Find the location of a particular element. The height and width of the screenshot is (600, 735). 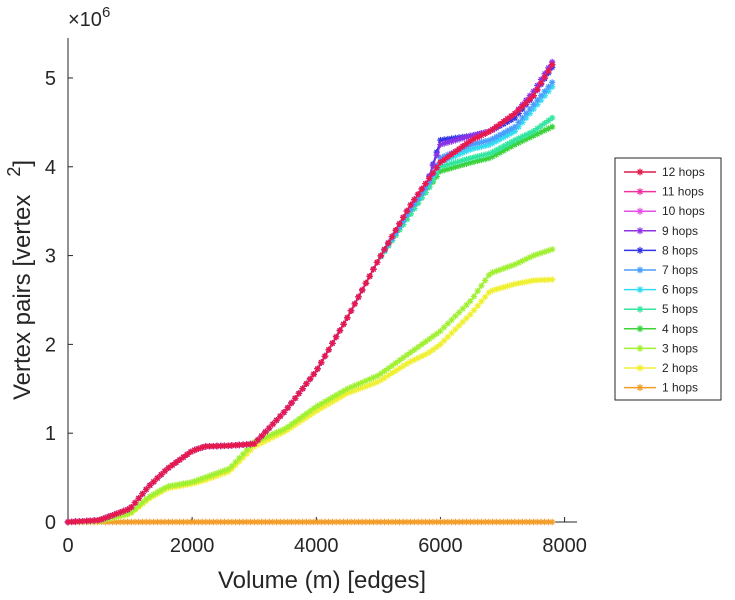

y-tick-label: 2 is located at coordinates (50, 345).